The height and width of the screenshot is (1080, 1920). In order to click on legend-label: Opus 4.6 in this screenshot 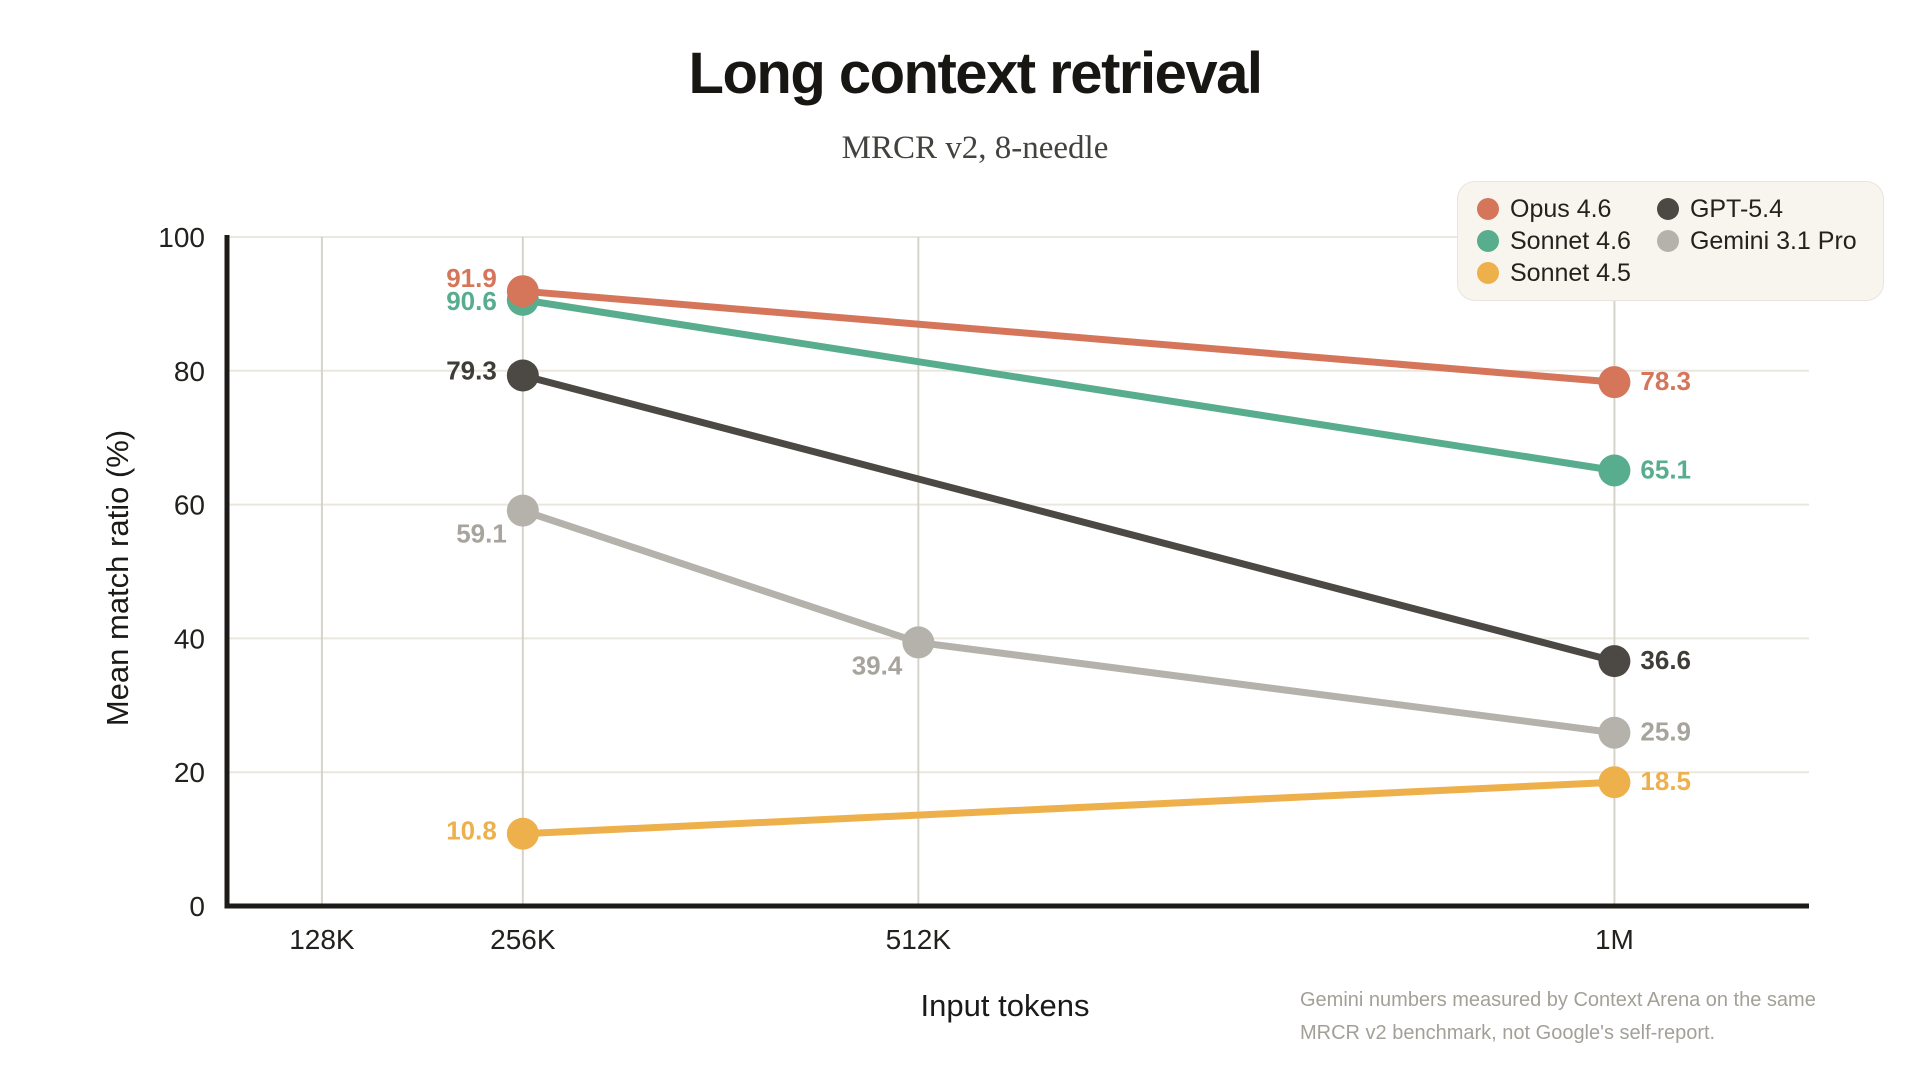, I will do `click(1561, 208)`.